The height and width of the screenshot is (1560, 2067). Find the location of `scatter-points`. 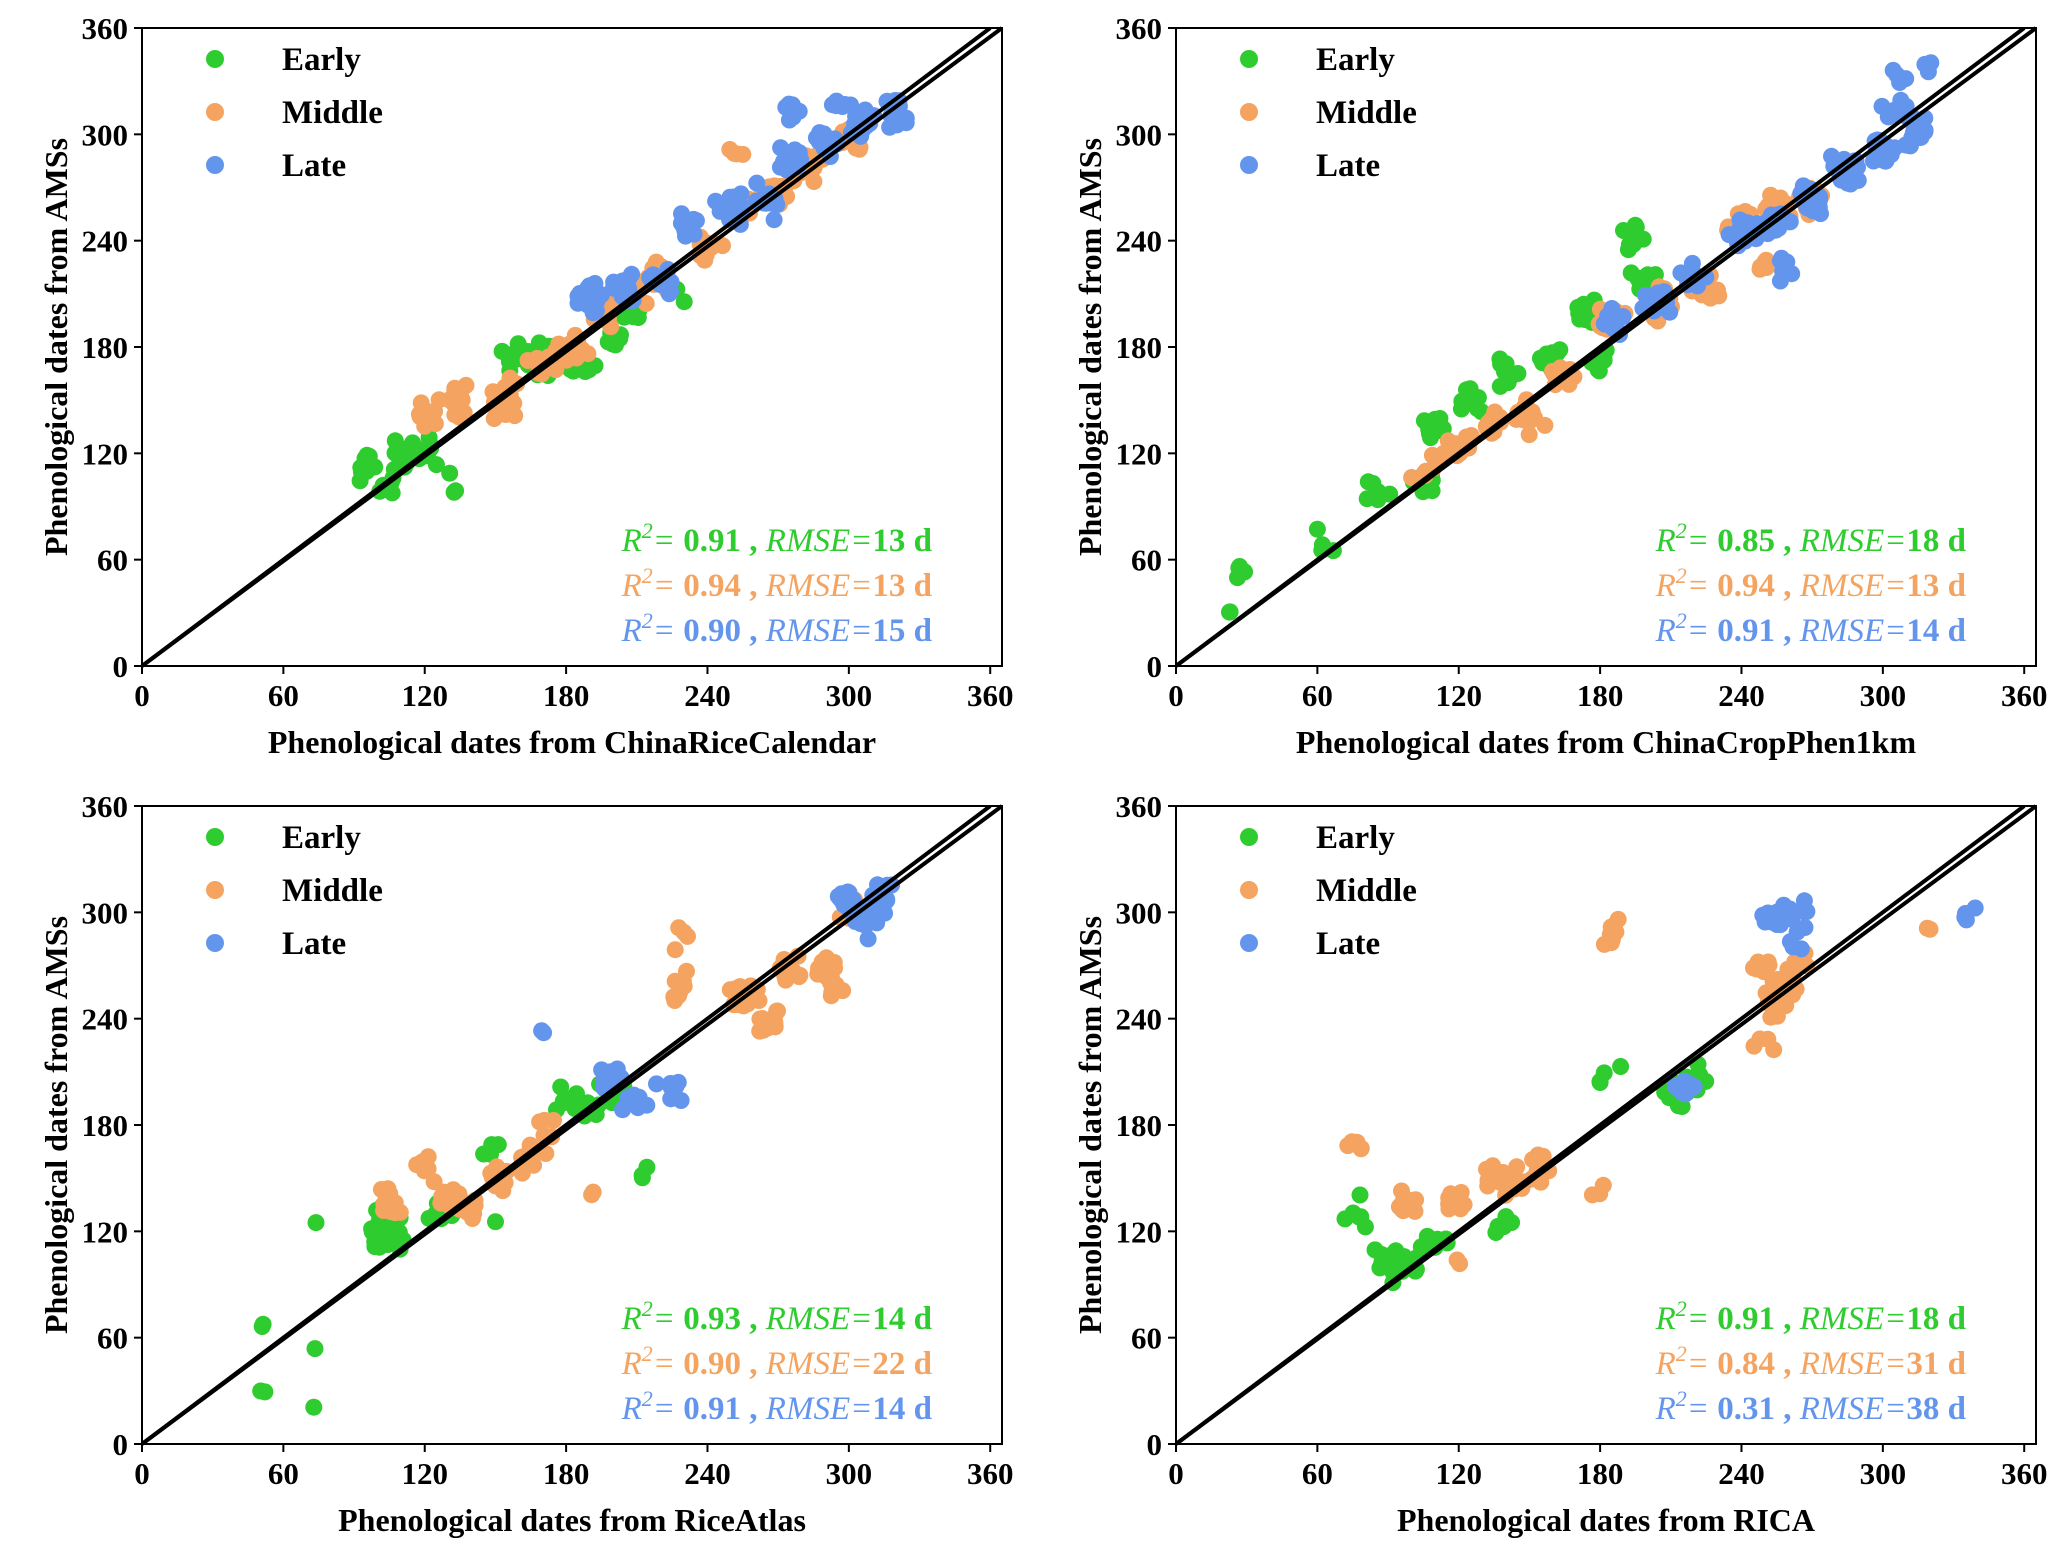

scatter-points is located at coordinates (576, 1146).